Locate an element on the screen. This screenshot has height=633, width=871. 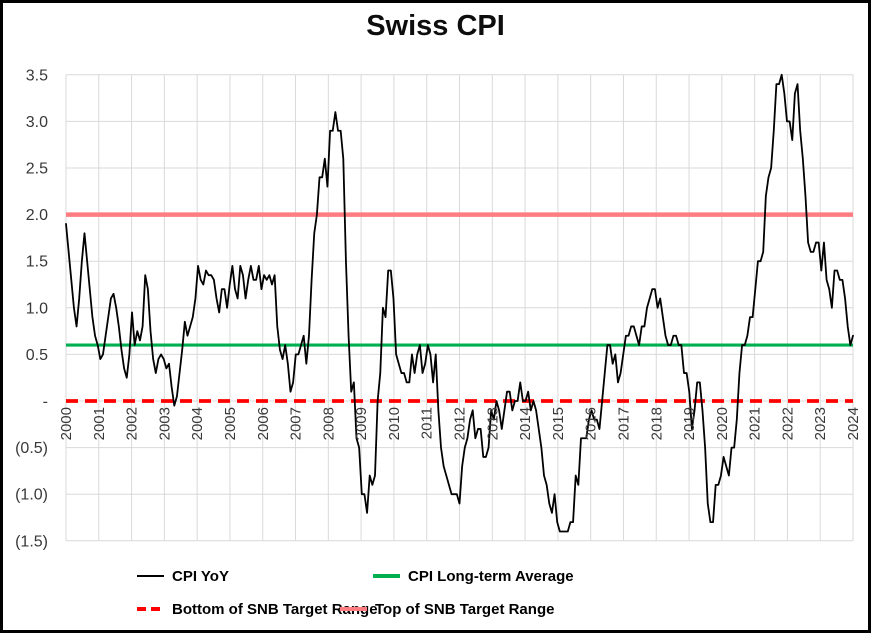
legend-item-bottom-target-range: Bottom of SNB Target Range is located at coordinates (257, 609).